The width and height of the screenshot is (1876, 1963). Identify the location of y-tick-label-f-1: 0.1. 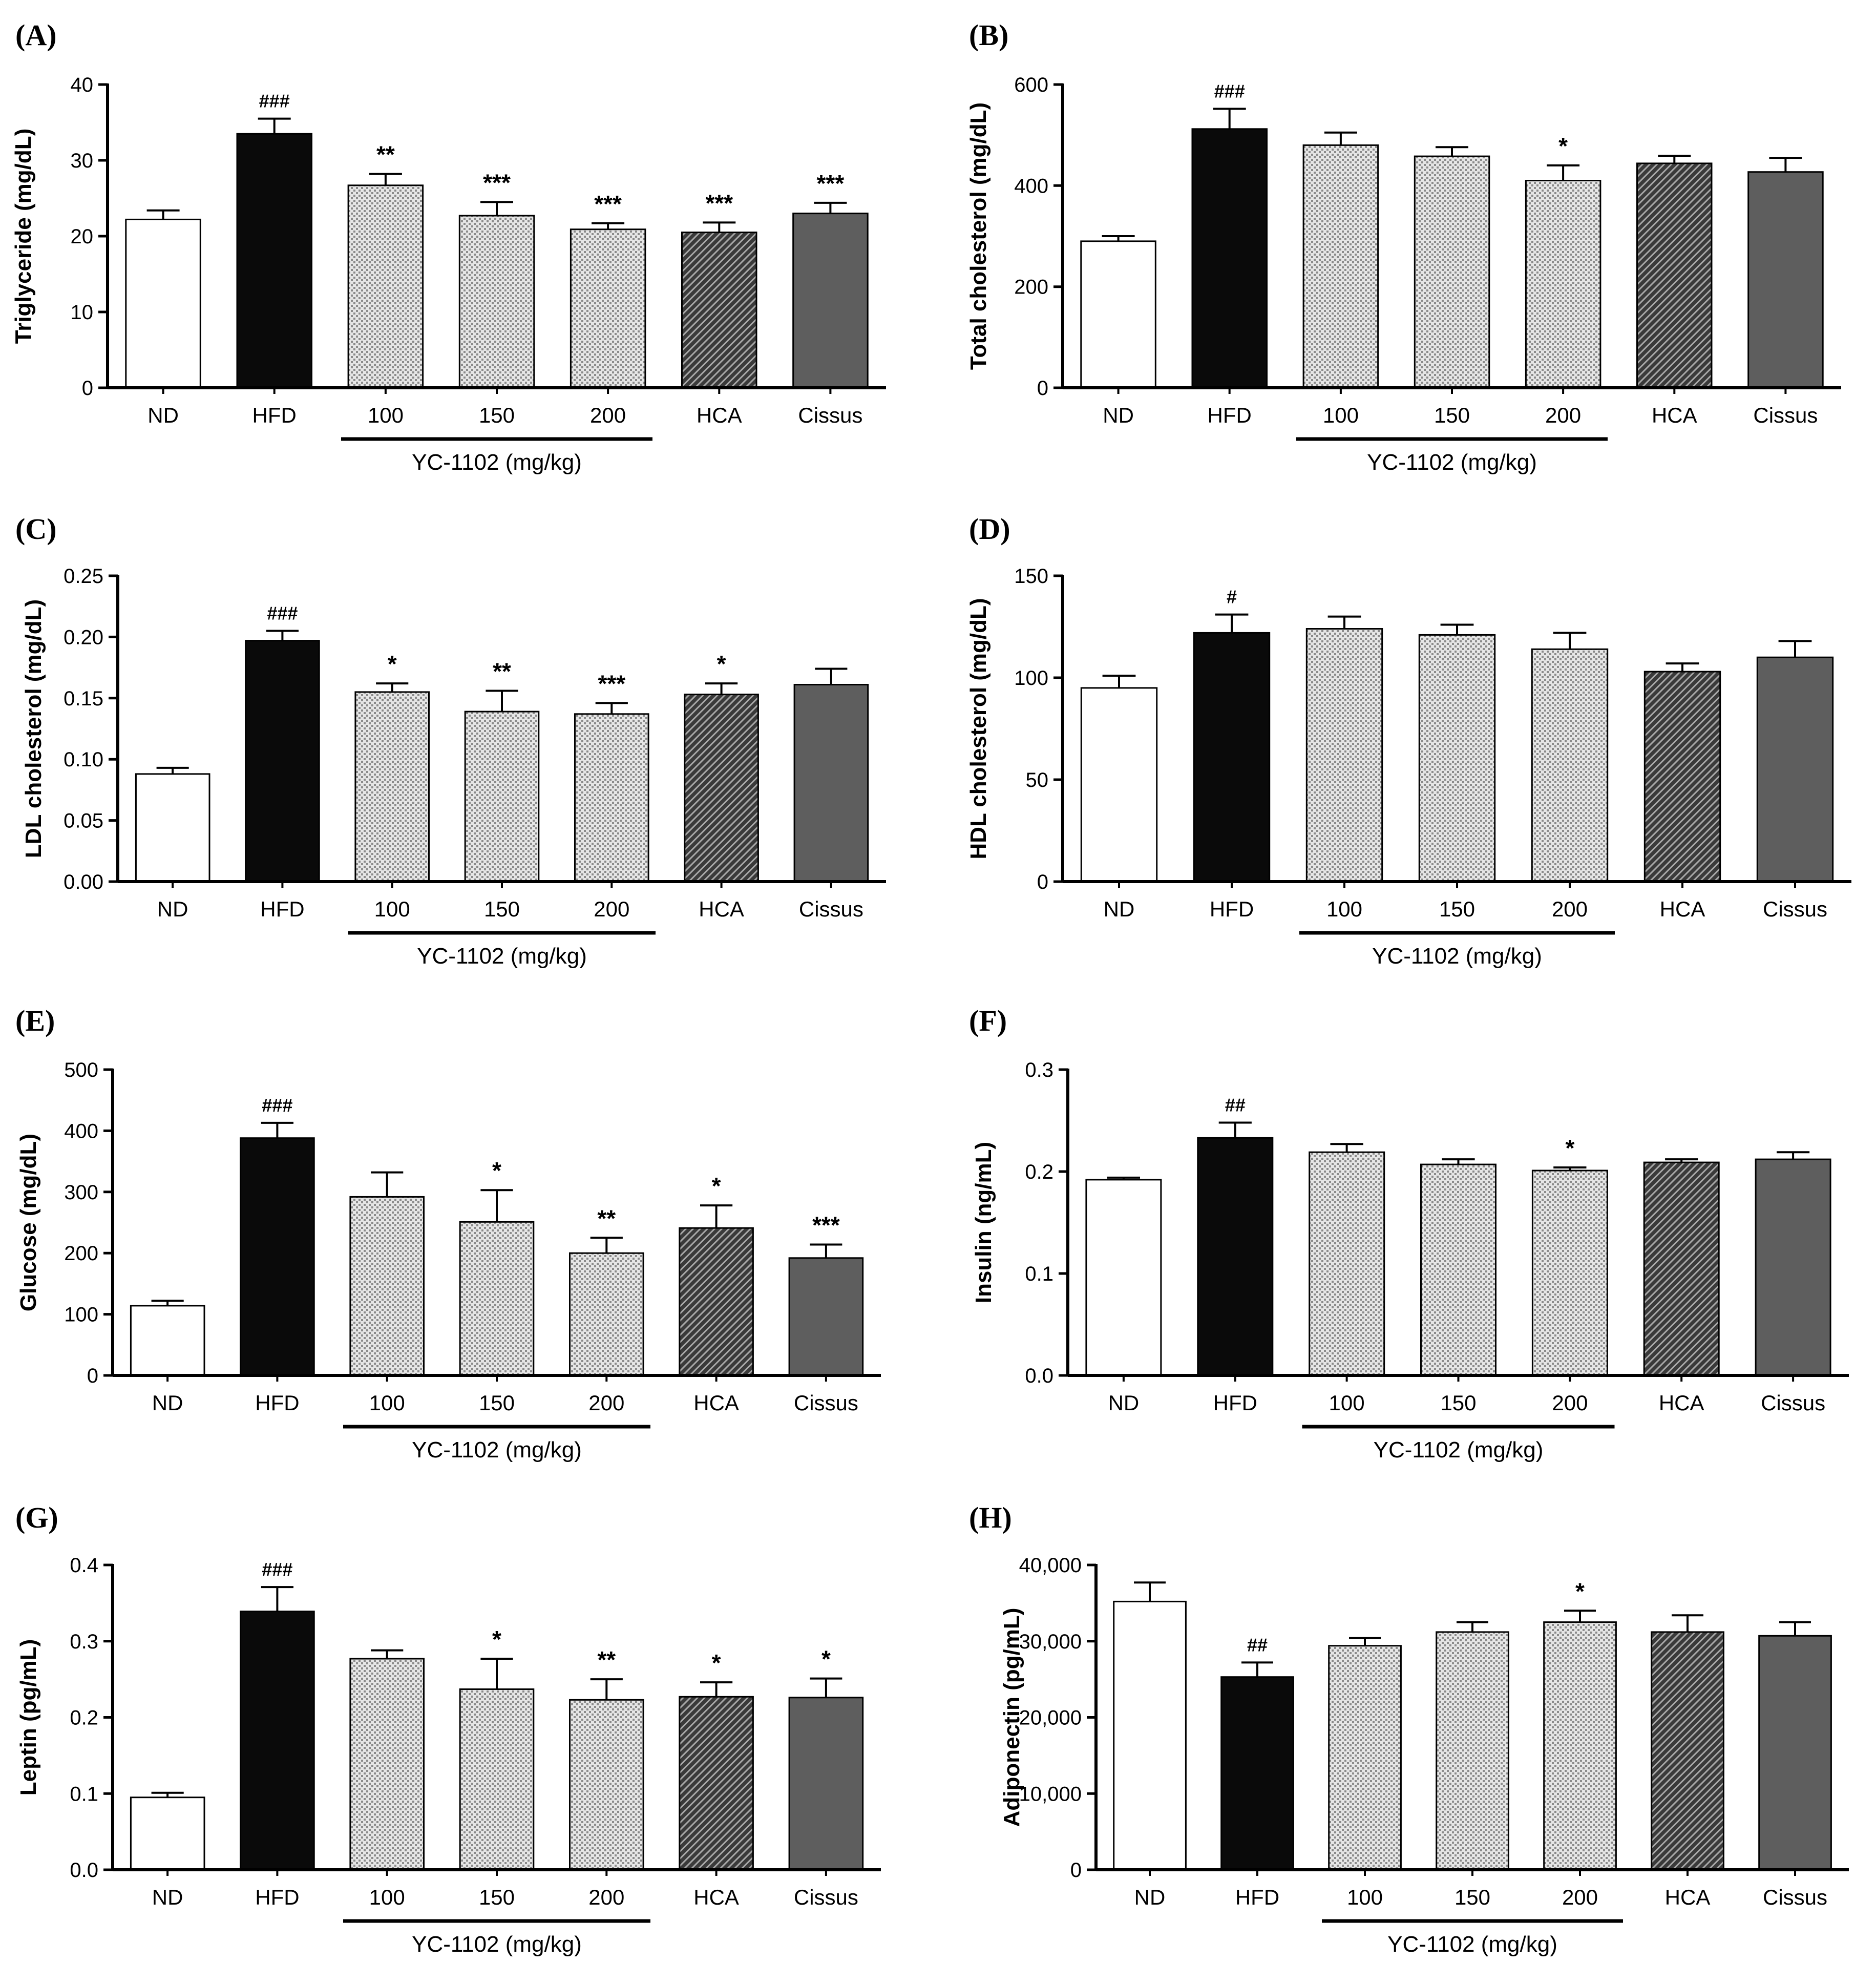
(1039, 1274).